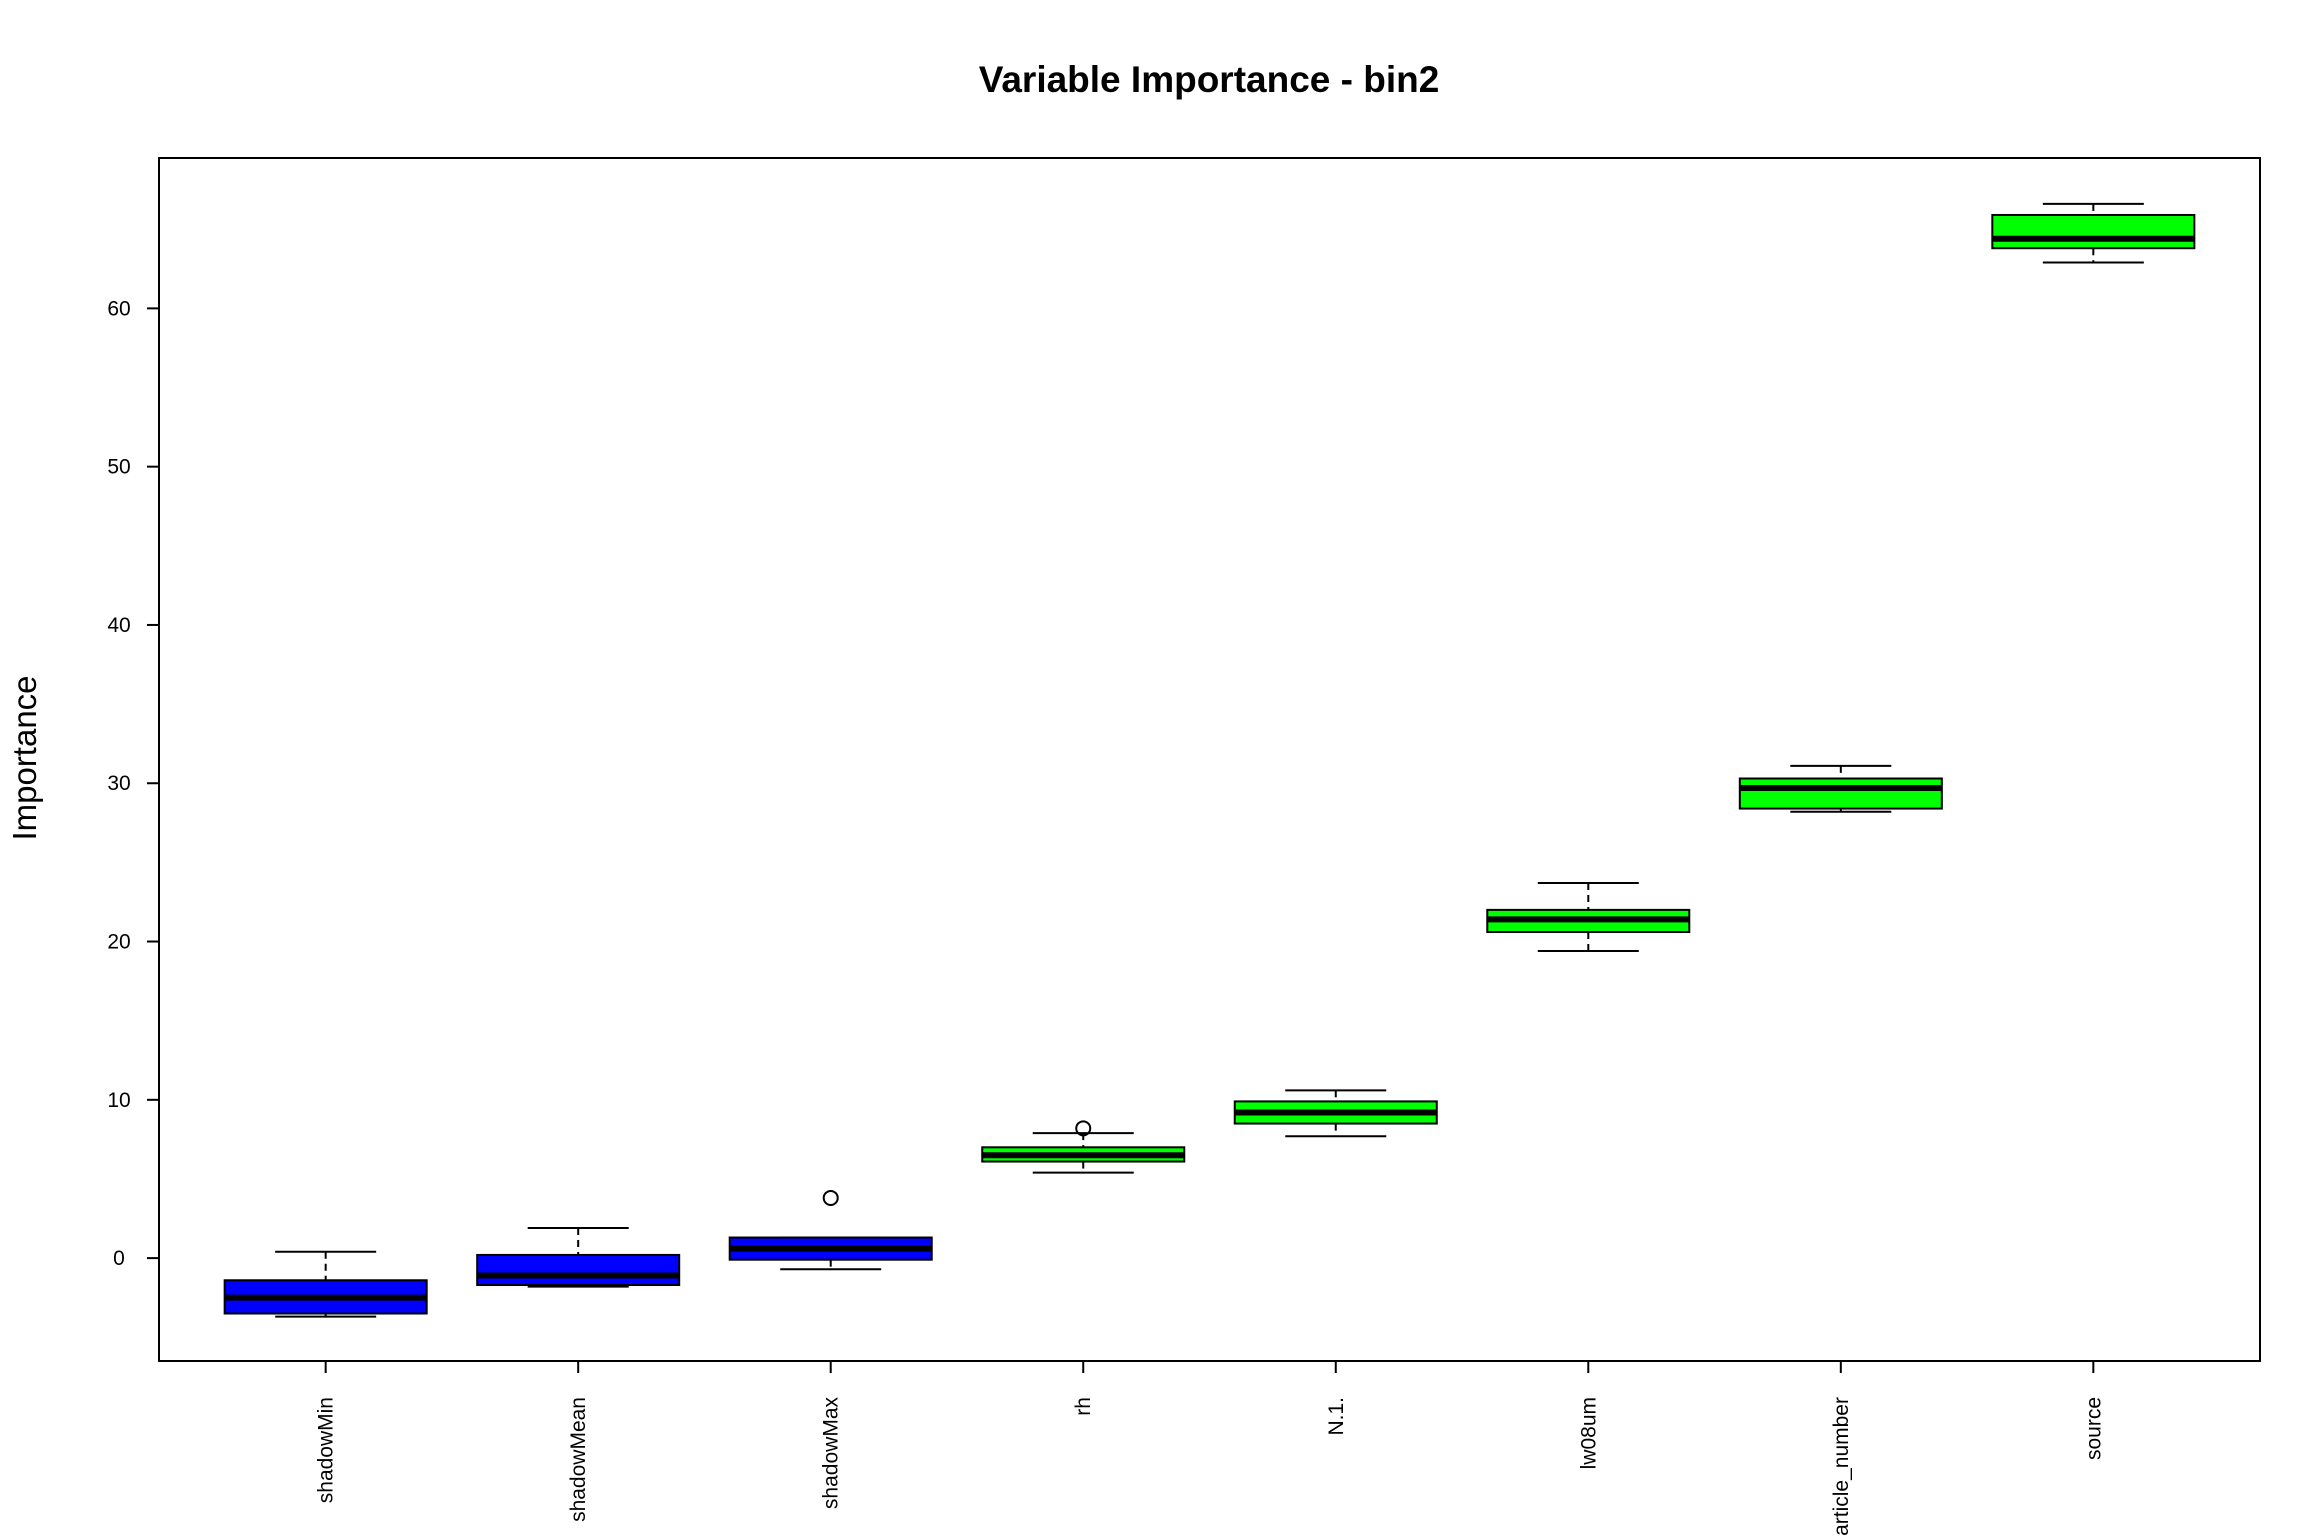  What do you see at coordinates (118, 467) in the screenshot?
I see `y-tick-label: 50` at bounding box center [118, 467].